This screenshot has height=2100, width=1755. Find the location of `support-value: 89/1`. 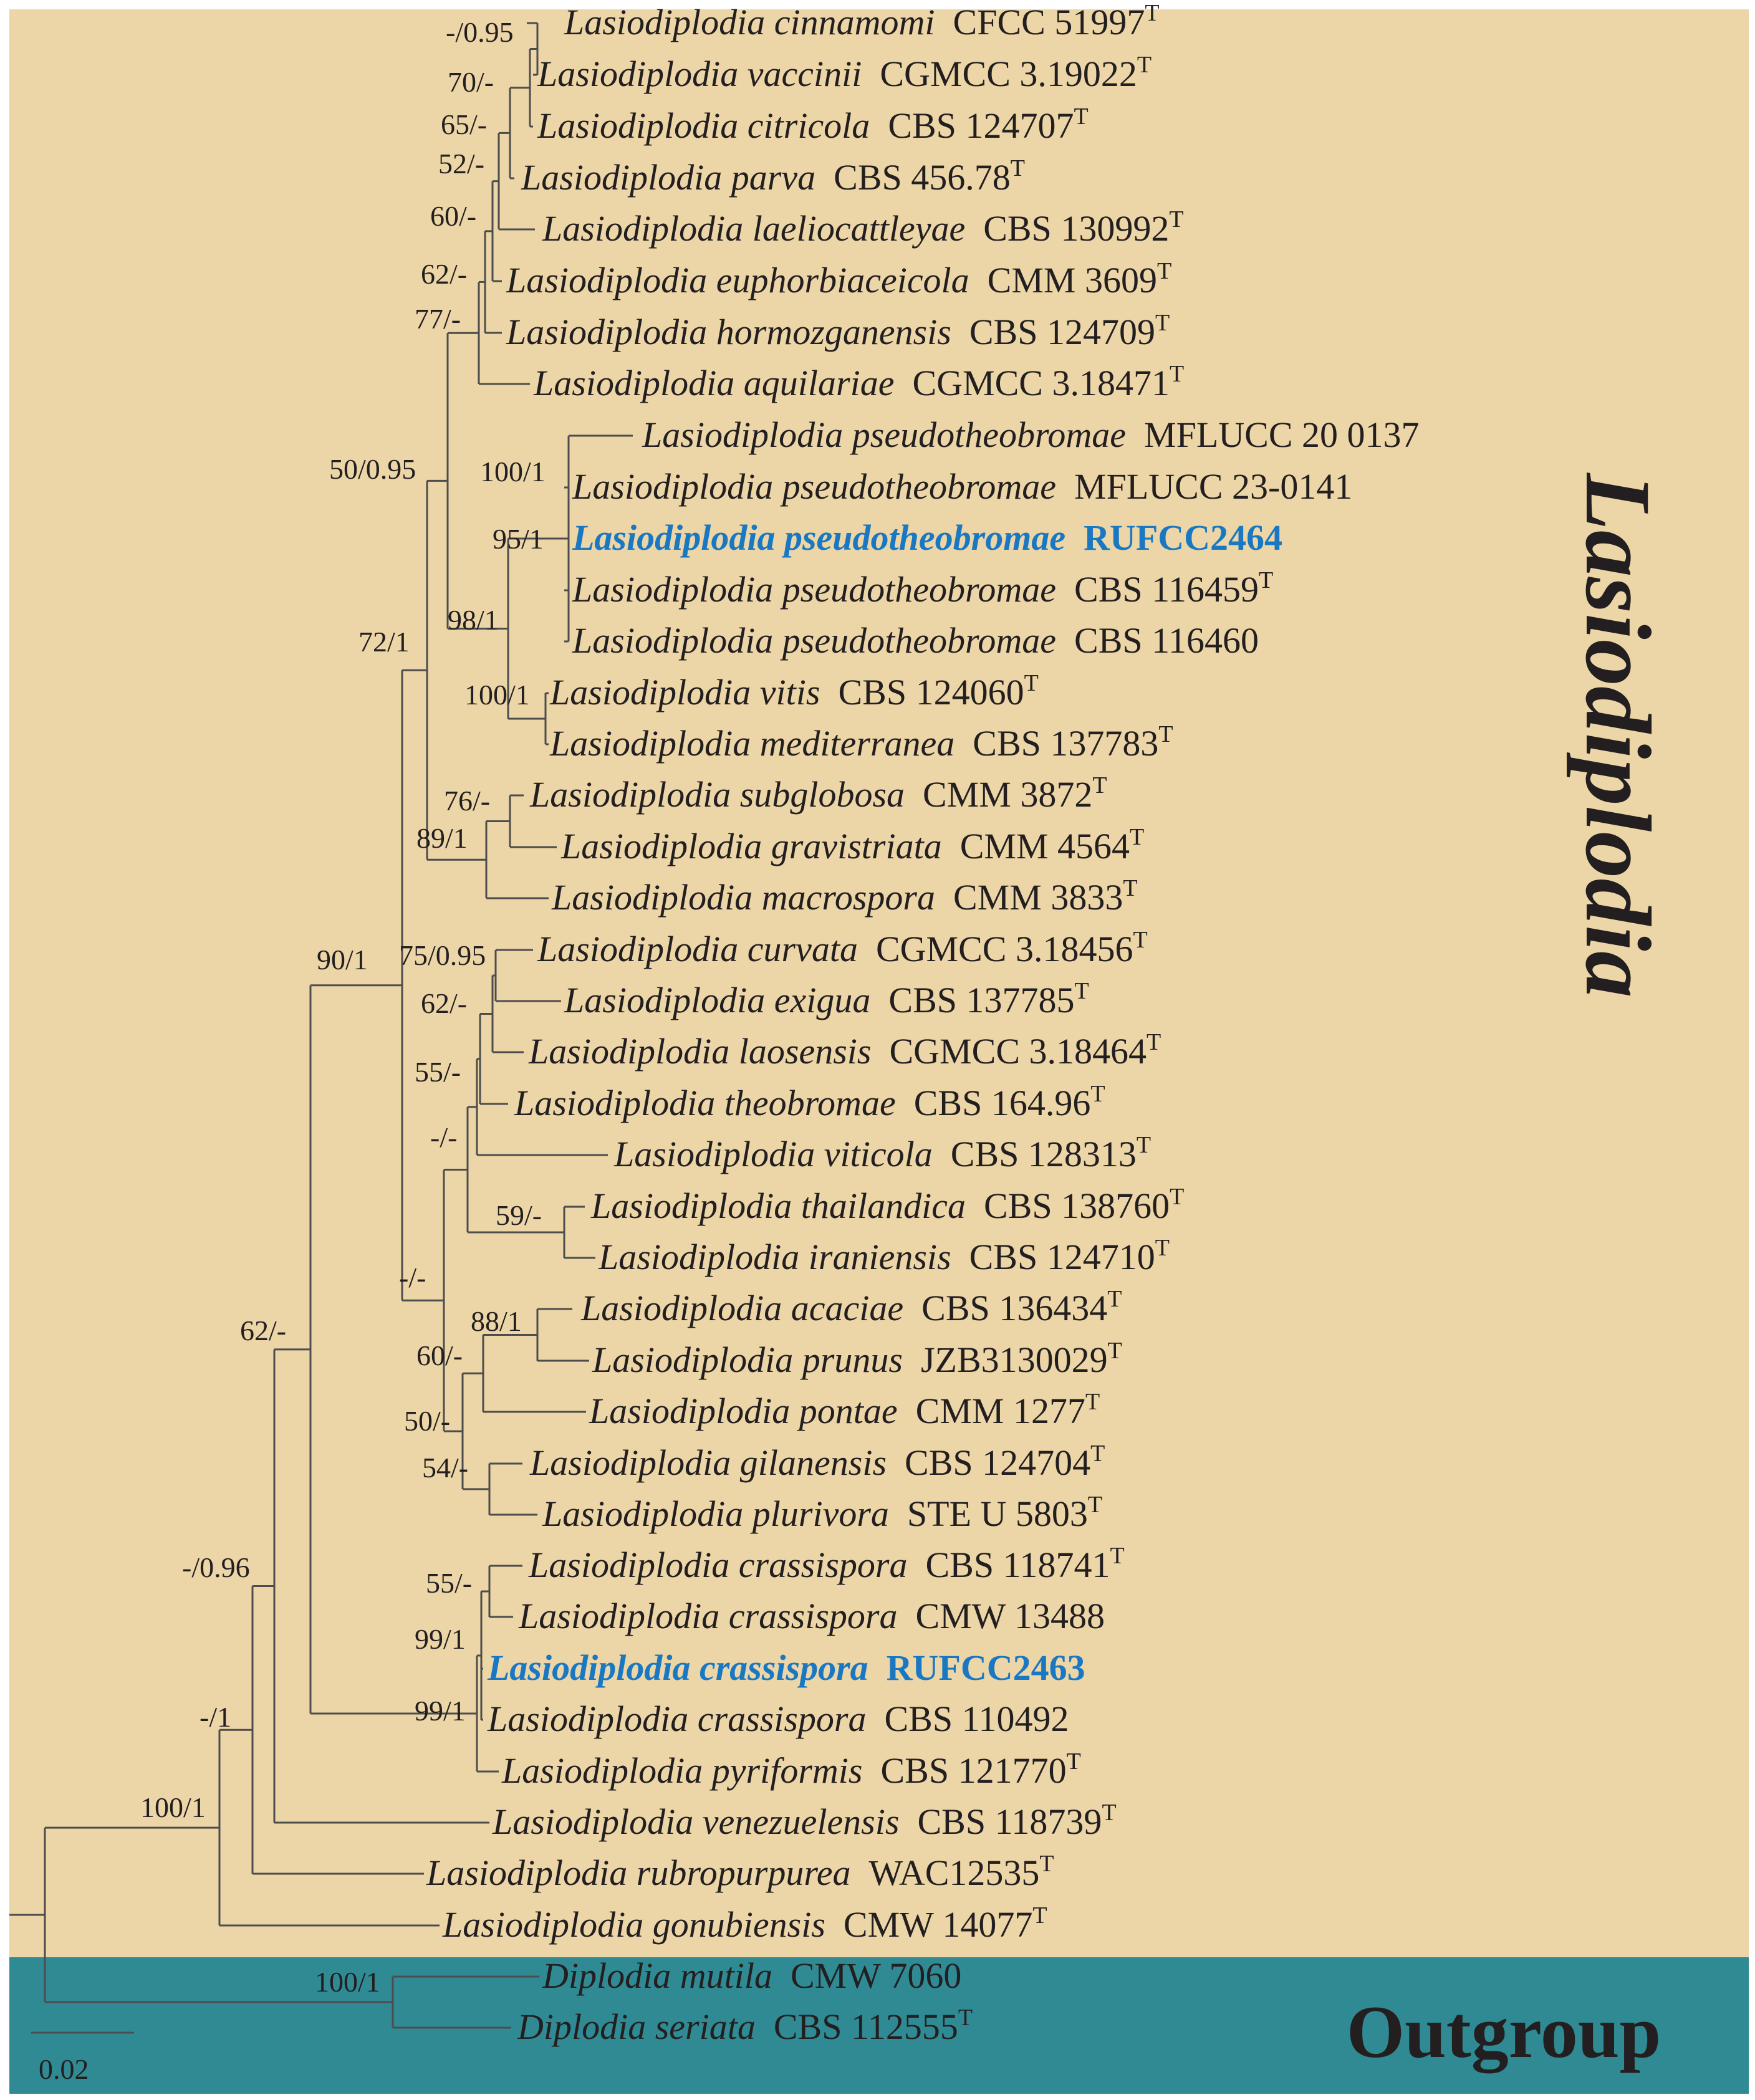

support-value: 89/1 is located at coordinates (442, 838).